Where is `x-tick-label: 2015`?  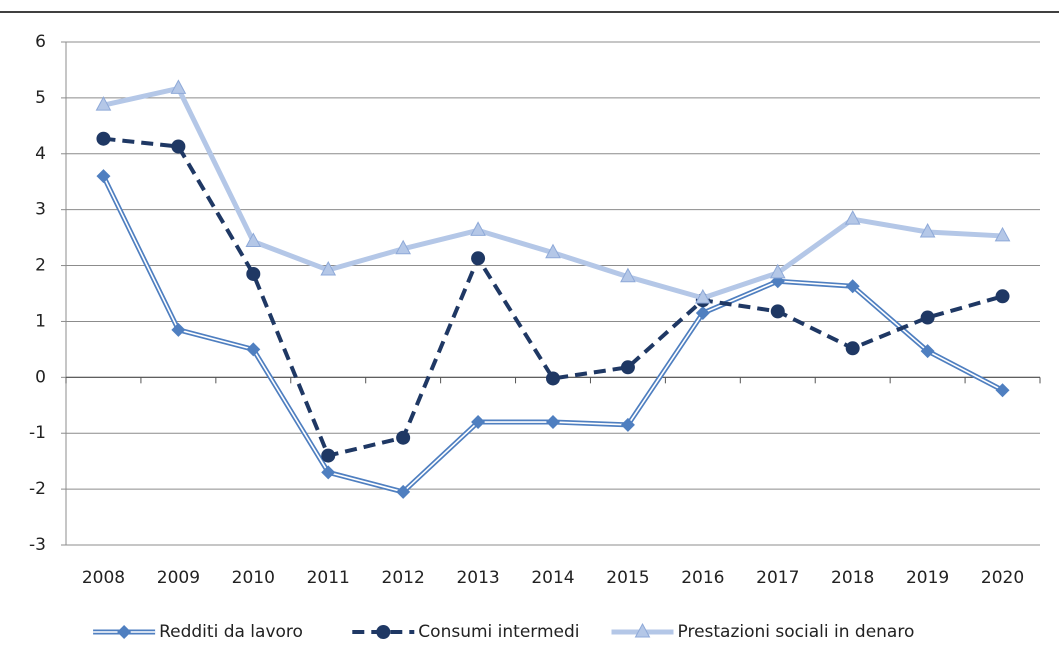 x-tick-label: 2015 is located at coordinates (627, 578).